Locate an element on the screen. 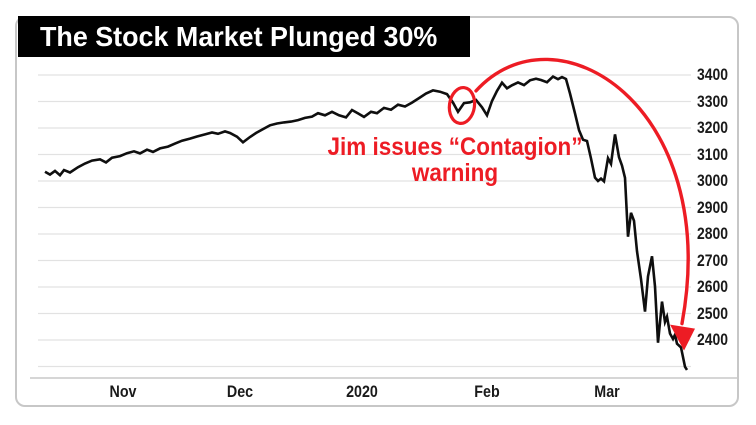 The image size is (756, 425). y-tick-2800: 2800 is located at coordinates (712, 233).